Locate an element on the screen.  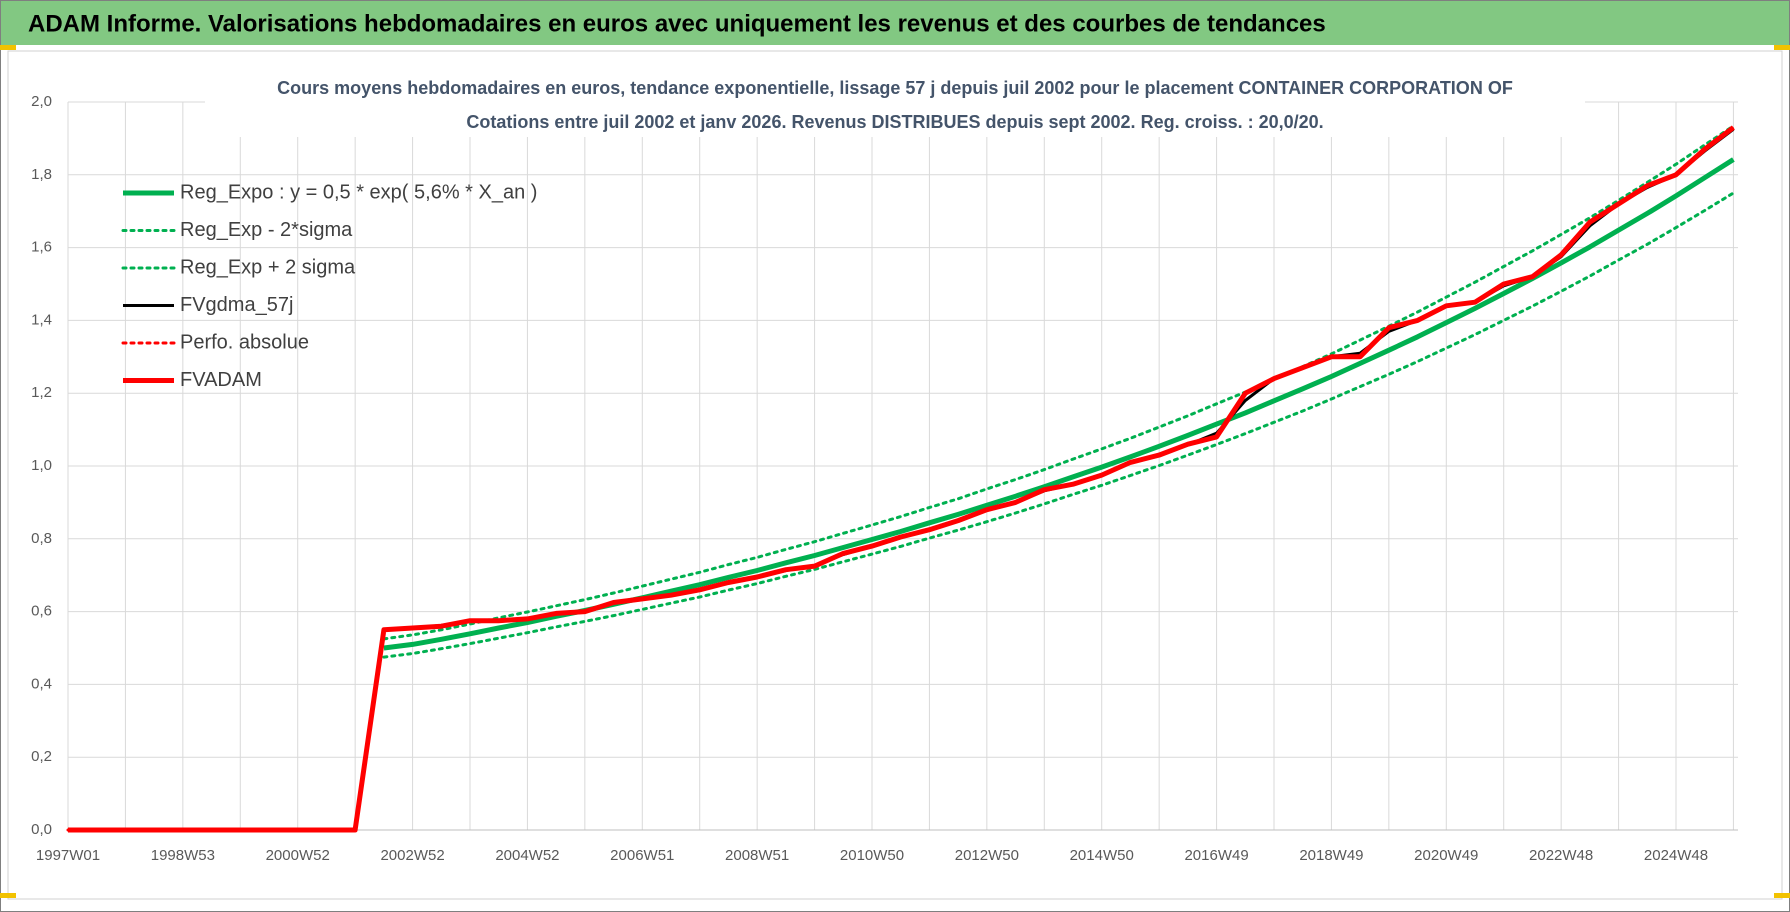
legend-label: Reg_Exp - 2*sigma is located at coordinates (266, 230).